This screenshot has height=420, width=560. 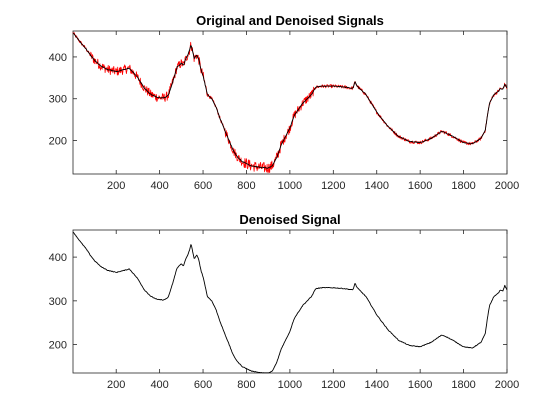 What do you see at coordinates (507, 186) in the screenshot?
I see `top-x-tick-label: 2000` at bounding box center [507, 186].